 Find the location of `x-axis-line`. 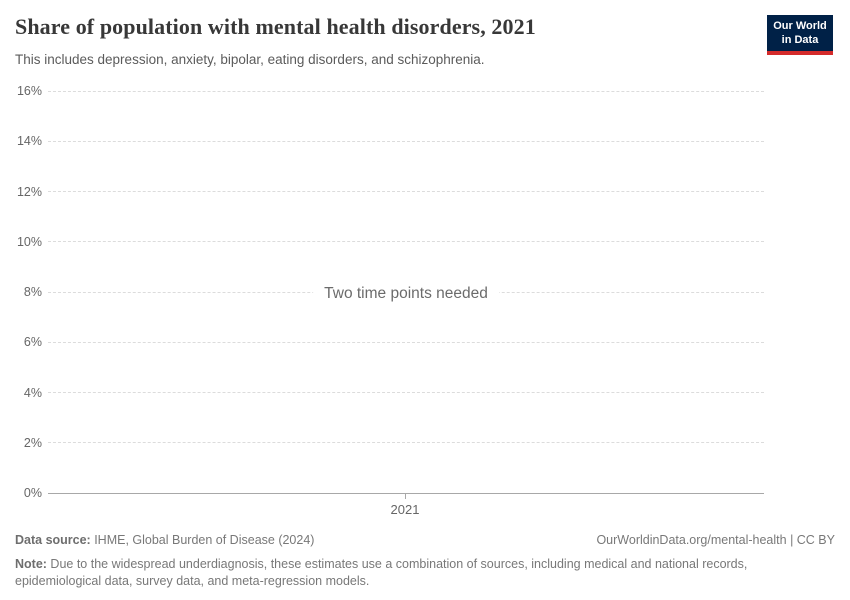

x-axis-line is located at coordinates (406, 493).